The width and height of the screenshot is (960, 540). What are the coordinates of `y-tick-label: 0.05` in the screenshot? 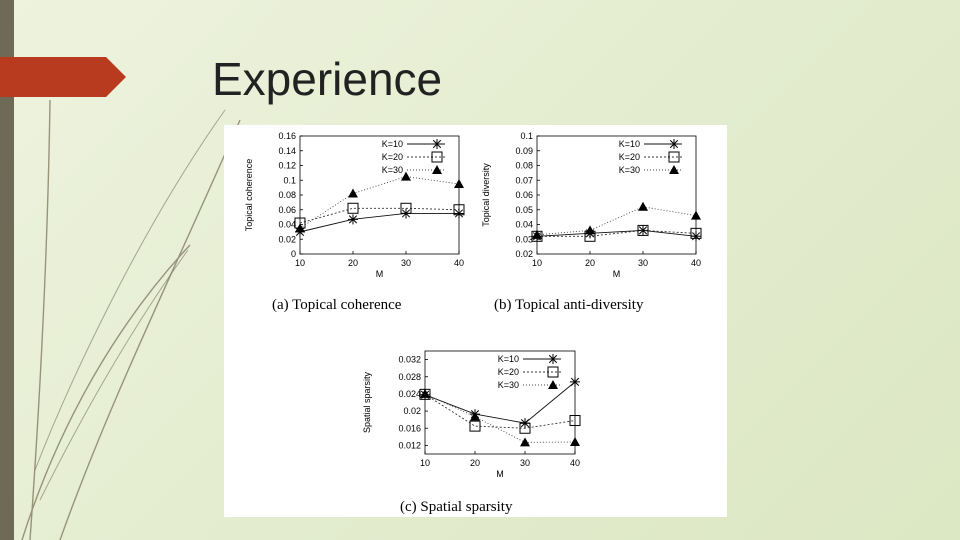 It's located at (524, 210).